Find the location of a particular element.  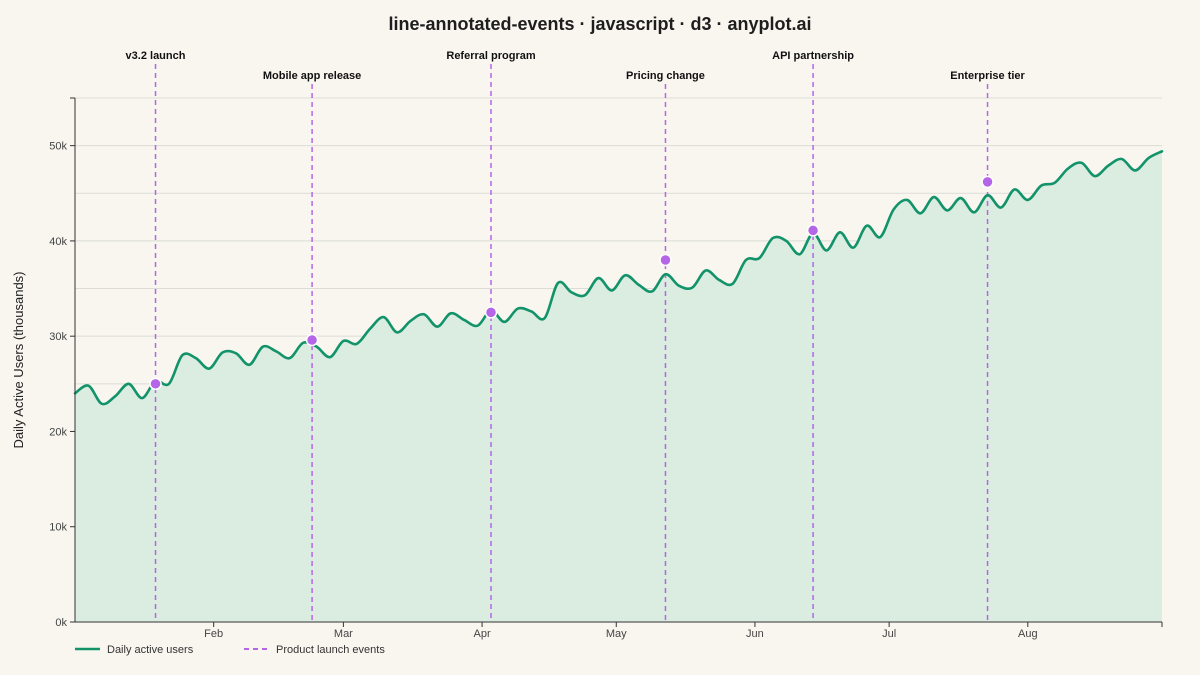

y-axis-label: Daily Active Users (thousands) is located at coordinates (18, 359).